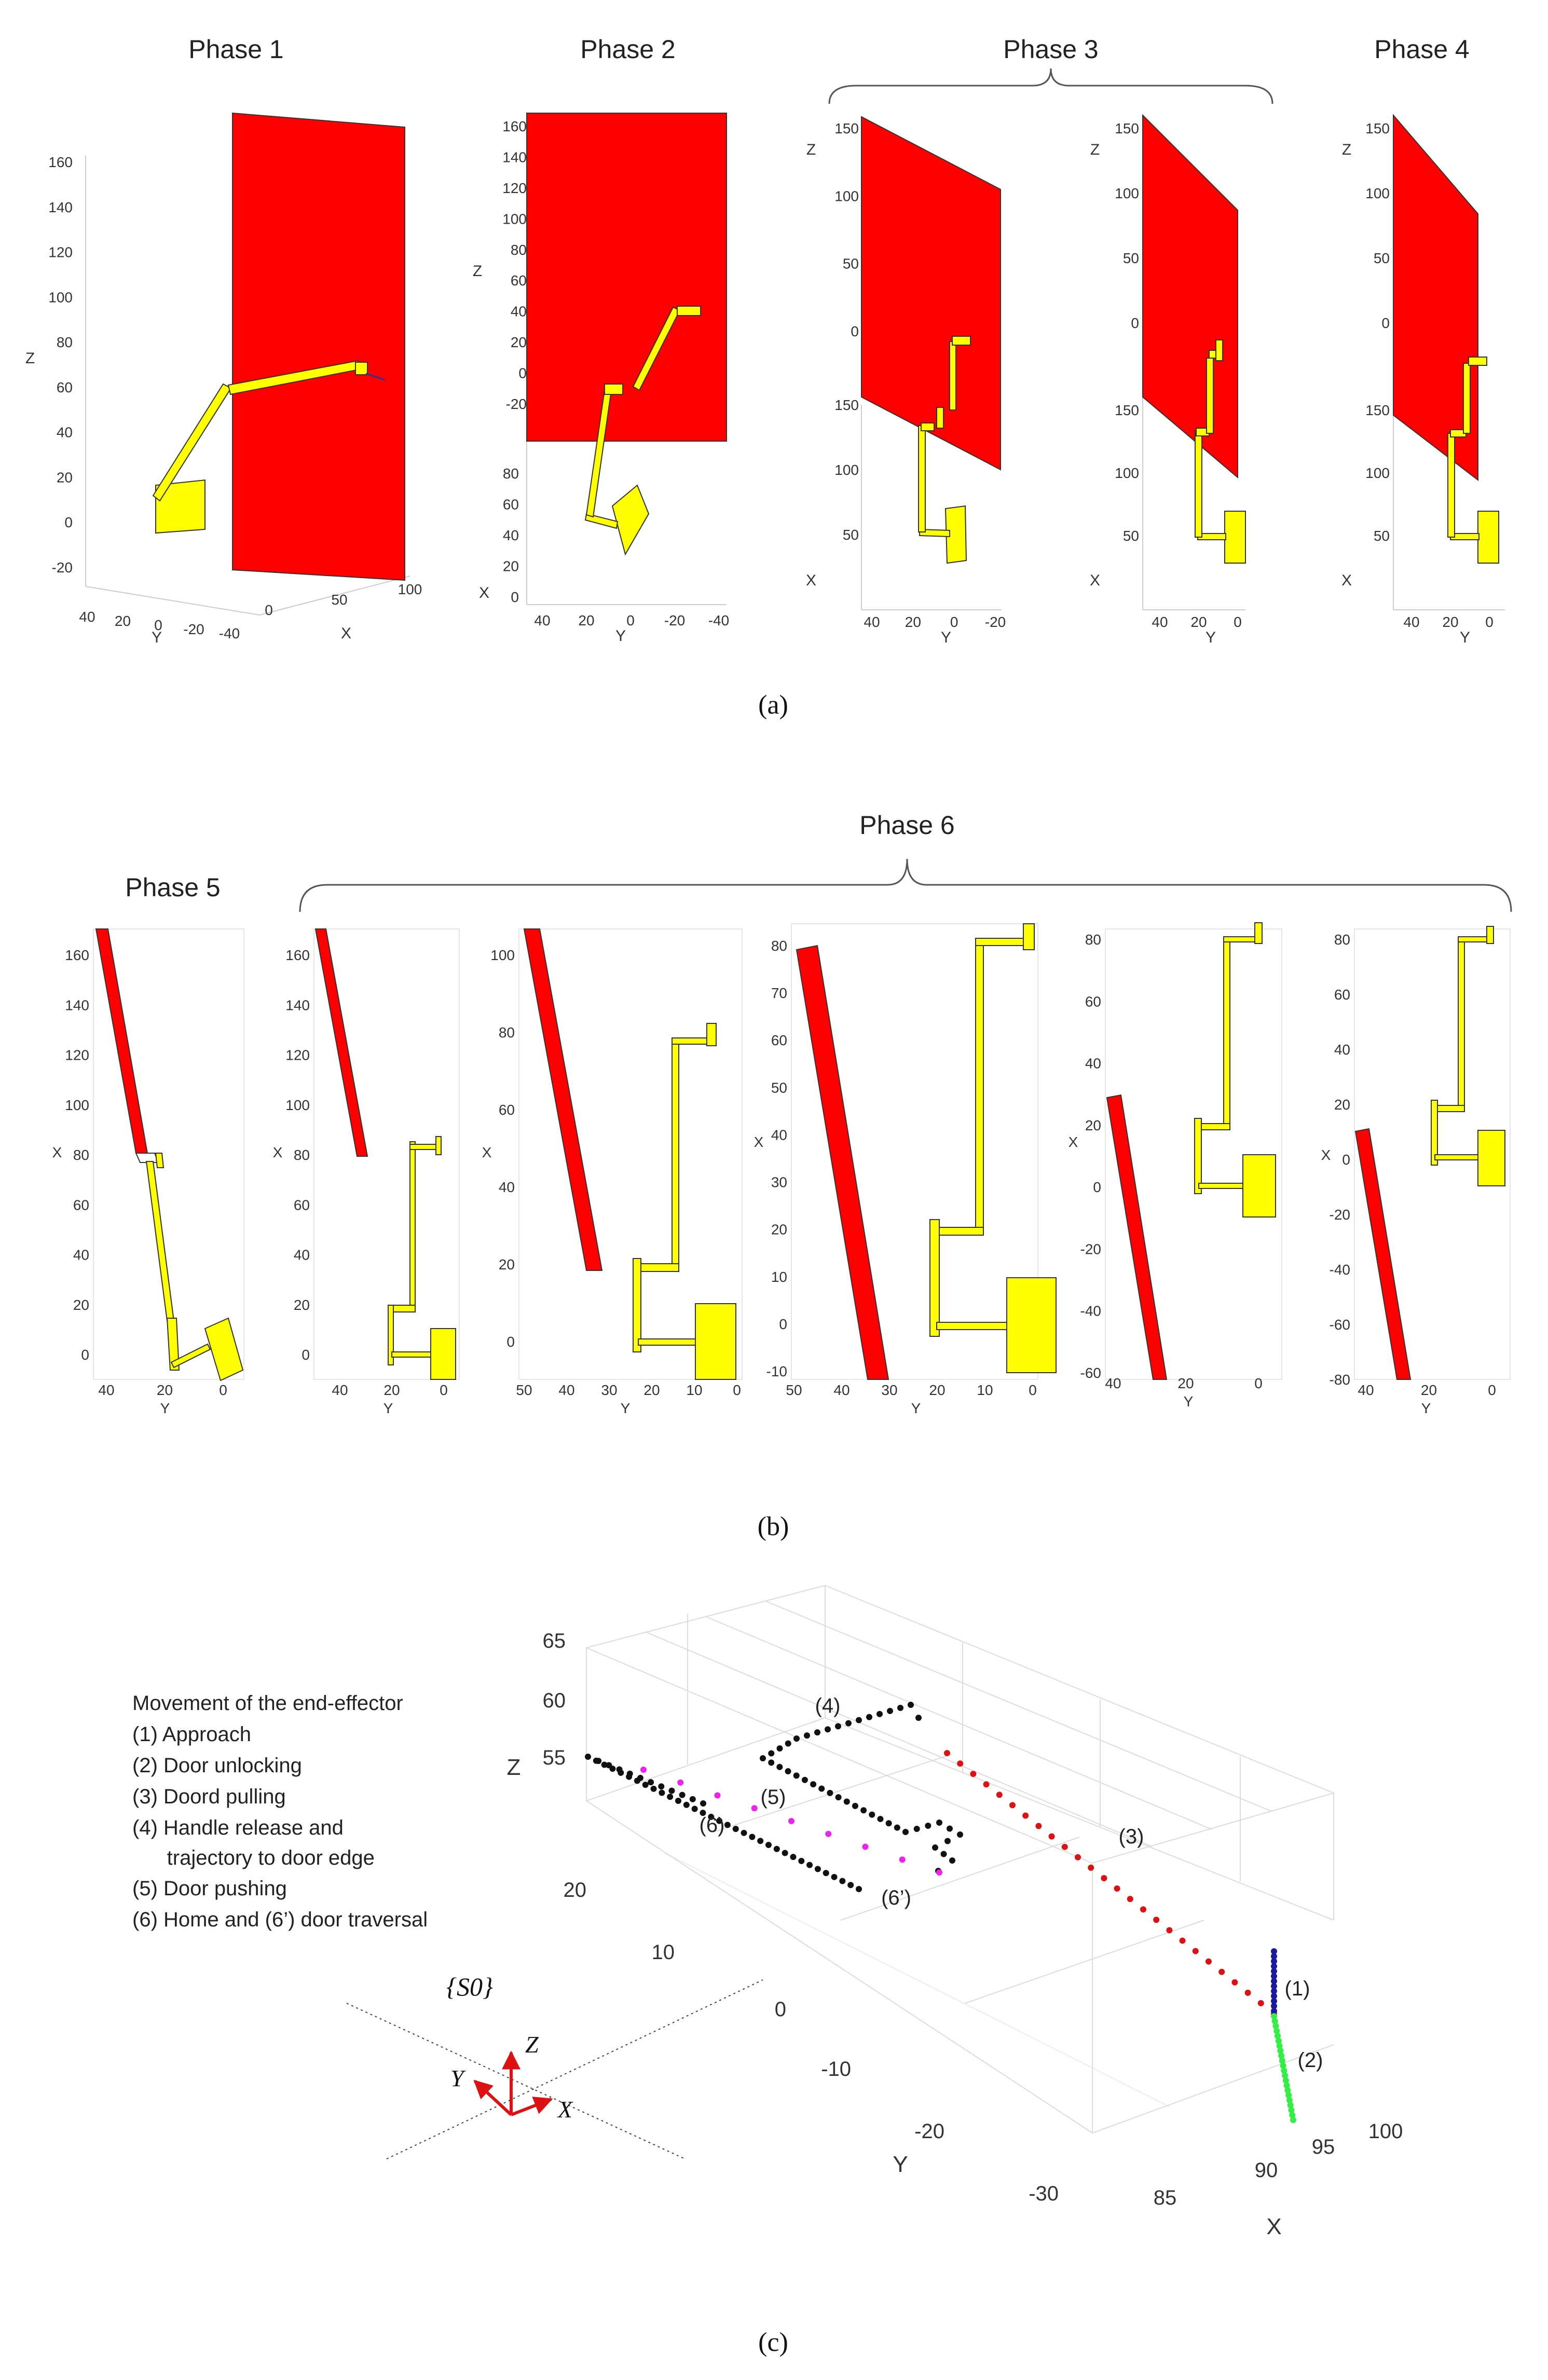  What do you see at coordinates (1090, 1311) in the screenshot?
I see `b5-x-tick: -40` at bounding box center [1090, 1311].